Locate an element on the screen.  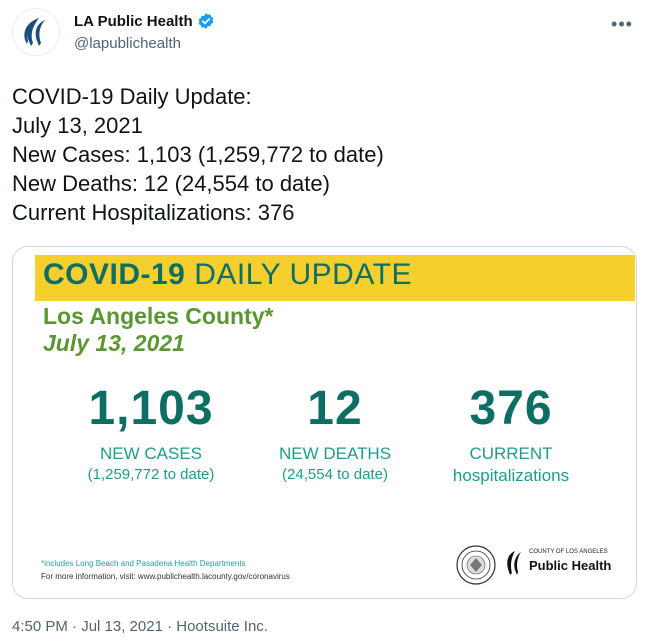
handle: @lapublichealth is located at coordinates (127, 43).